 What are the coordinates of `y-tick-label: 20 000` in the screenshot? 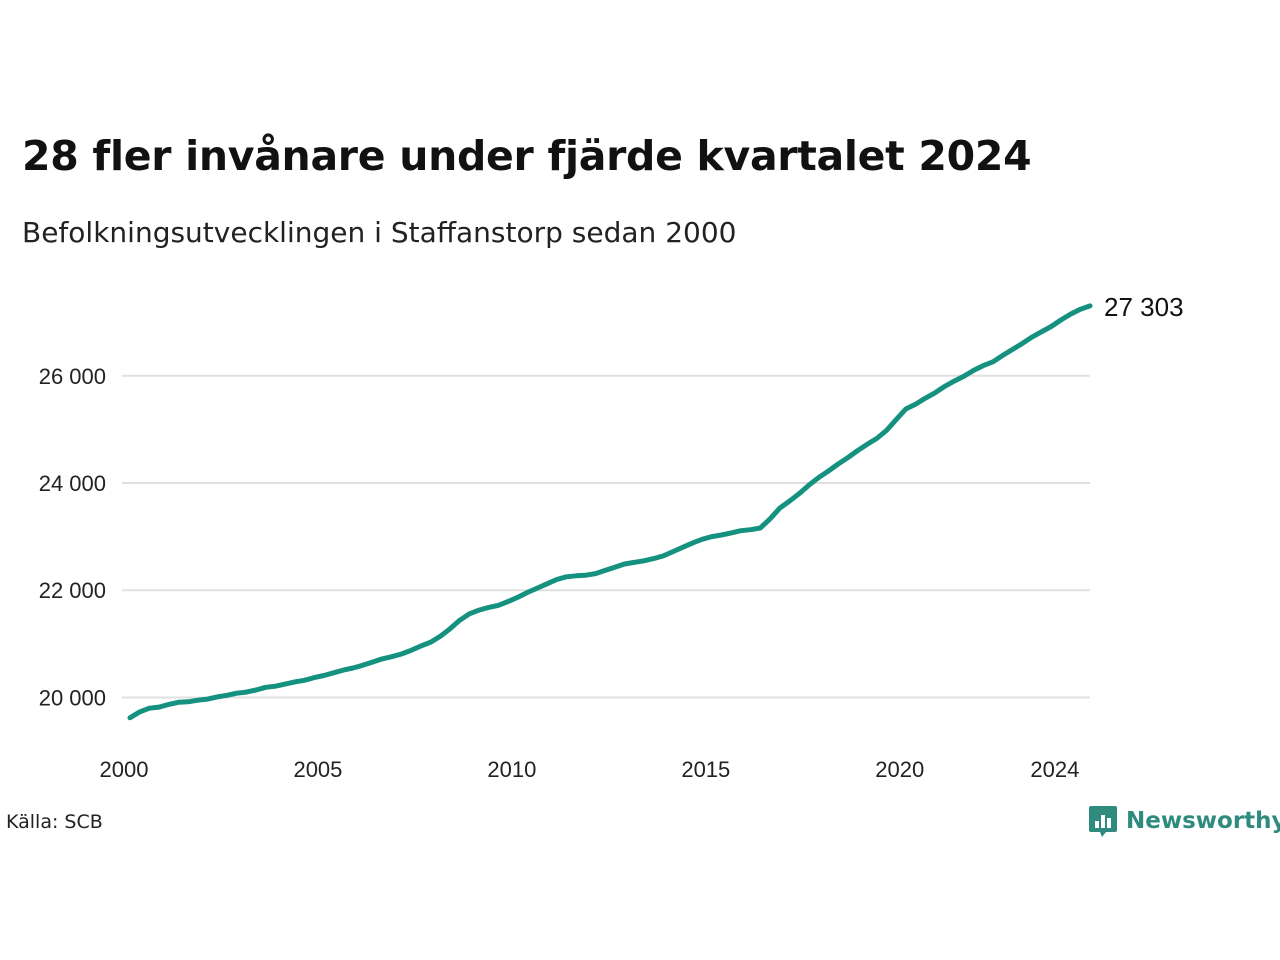 It's located at (72, 697).